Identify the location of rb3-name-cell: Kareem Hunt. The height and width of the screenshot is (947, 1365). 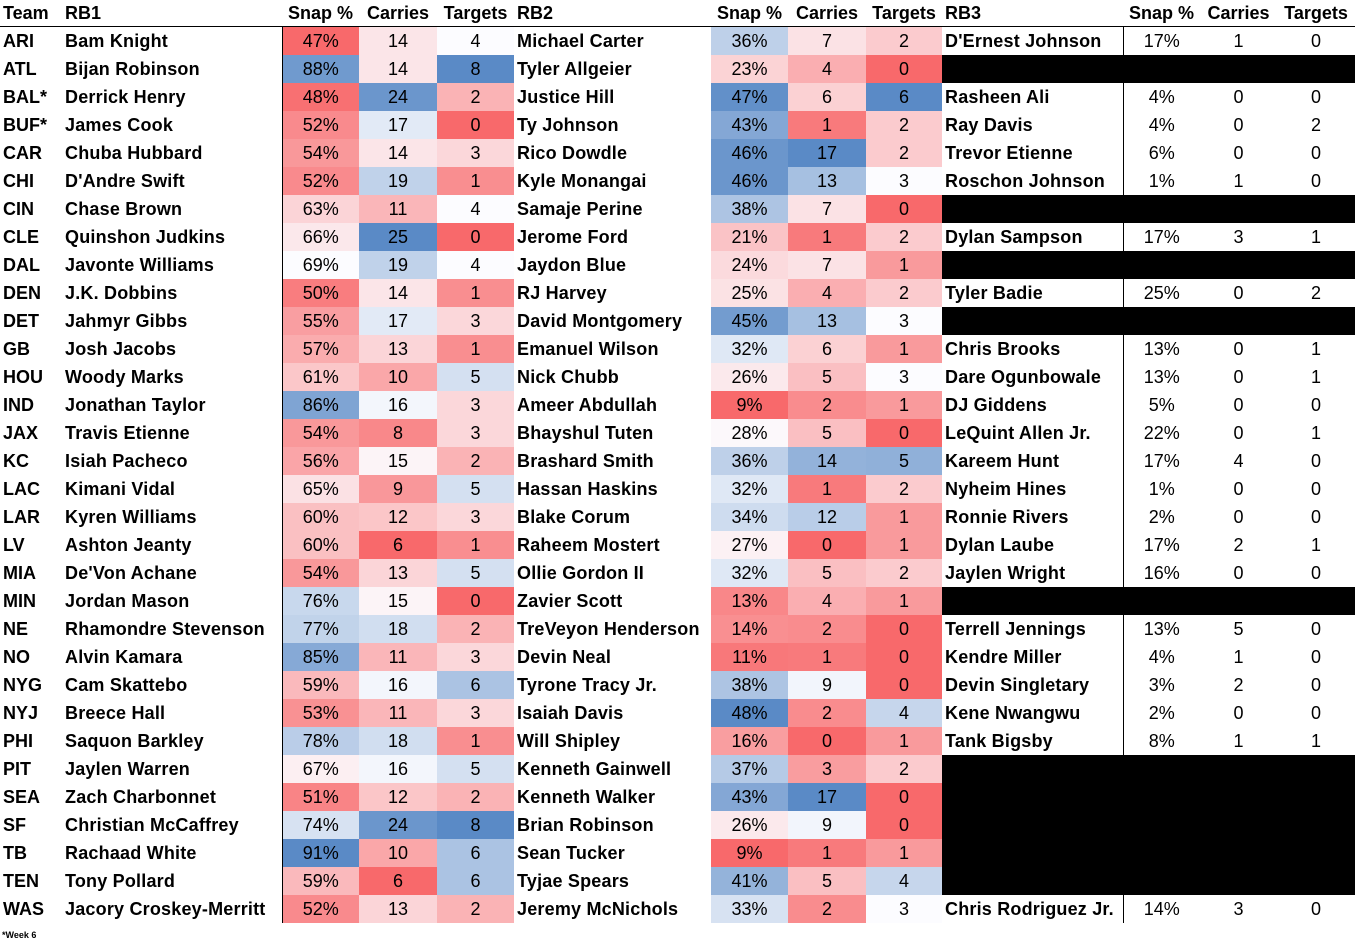
(1033, 461).